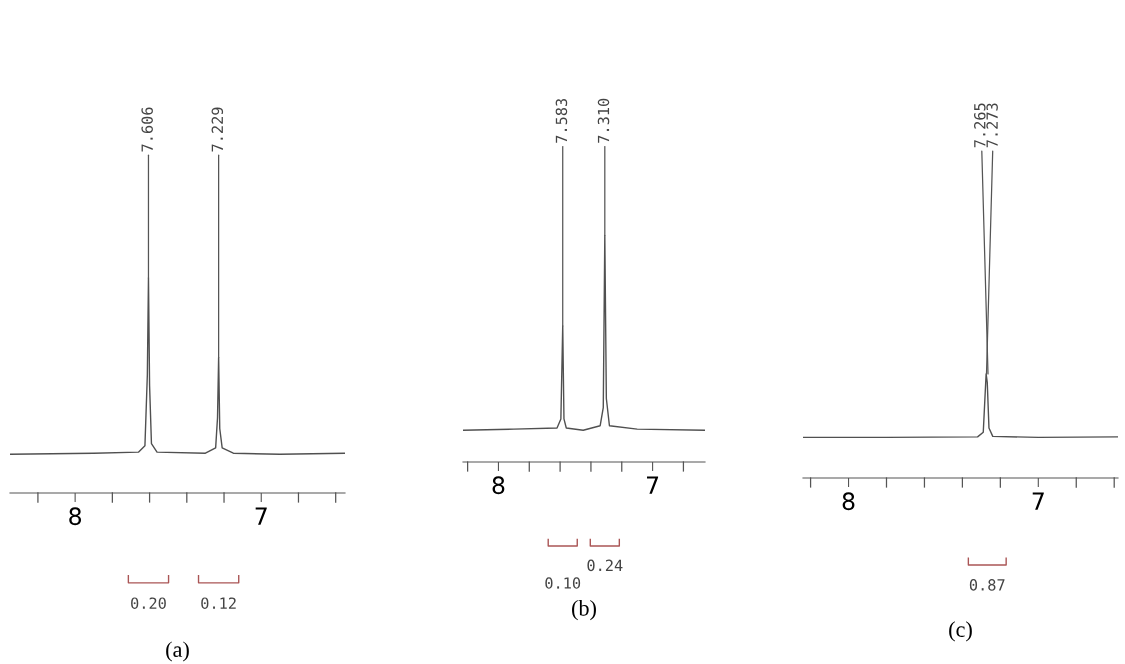  I want to click on text: 0.20, so click(148, 603).